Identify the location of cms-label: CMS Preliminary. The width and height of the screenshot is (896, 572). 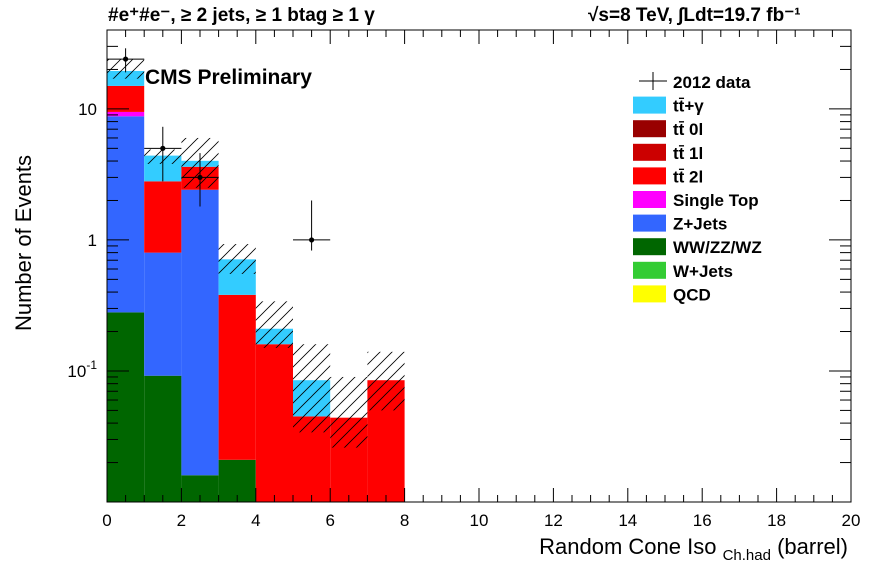
(228, 77).